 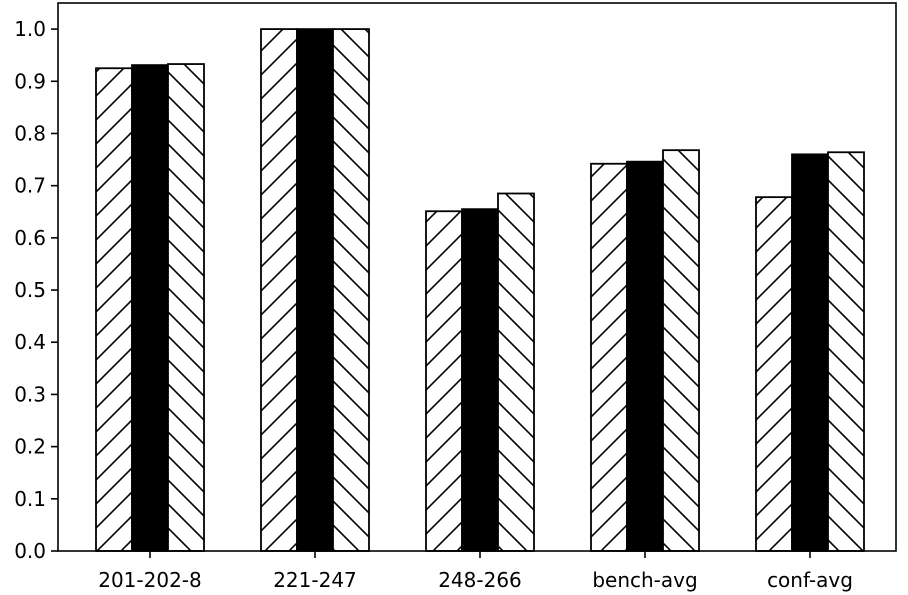 I want to click on y-tick-label: 0.4, so click(x=30, y=342).